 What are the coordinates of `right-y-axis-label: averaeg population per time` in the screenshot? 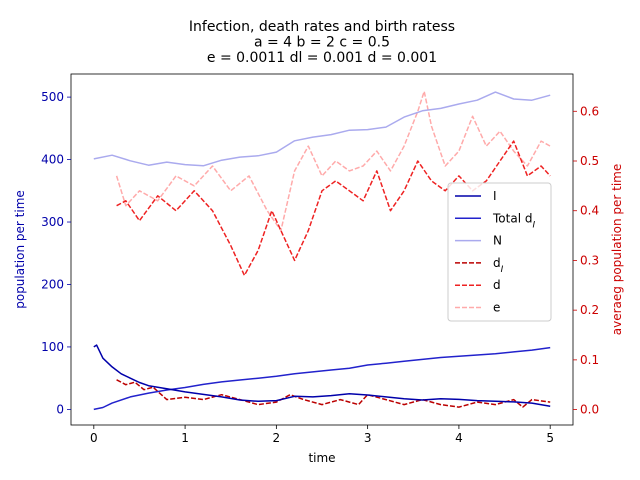 It's located at (617, 249).